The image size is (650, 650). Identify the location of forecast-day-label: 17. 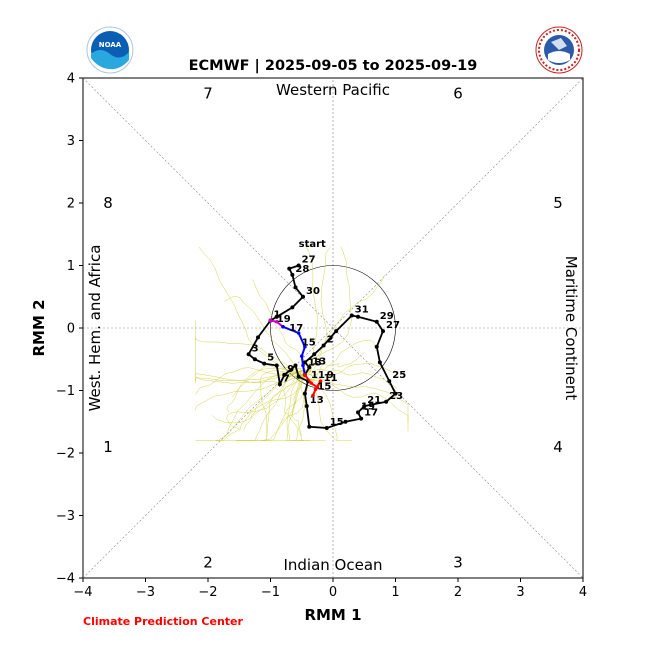
(296, 328).